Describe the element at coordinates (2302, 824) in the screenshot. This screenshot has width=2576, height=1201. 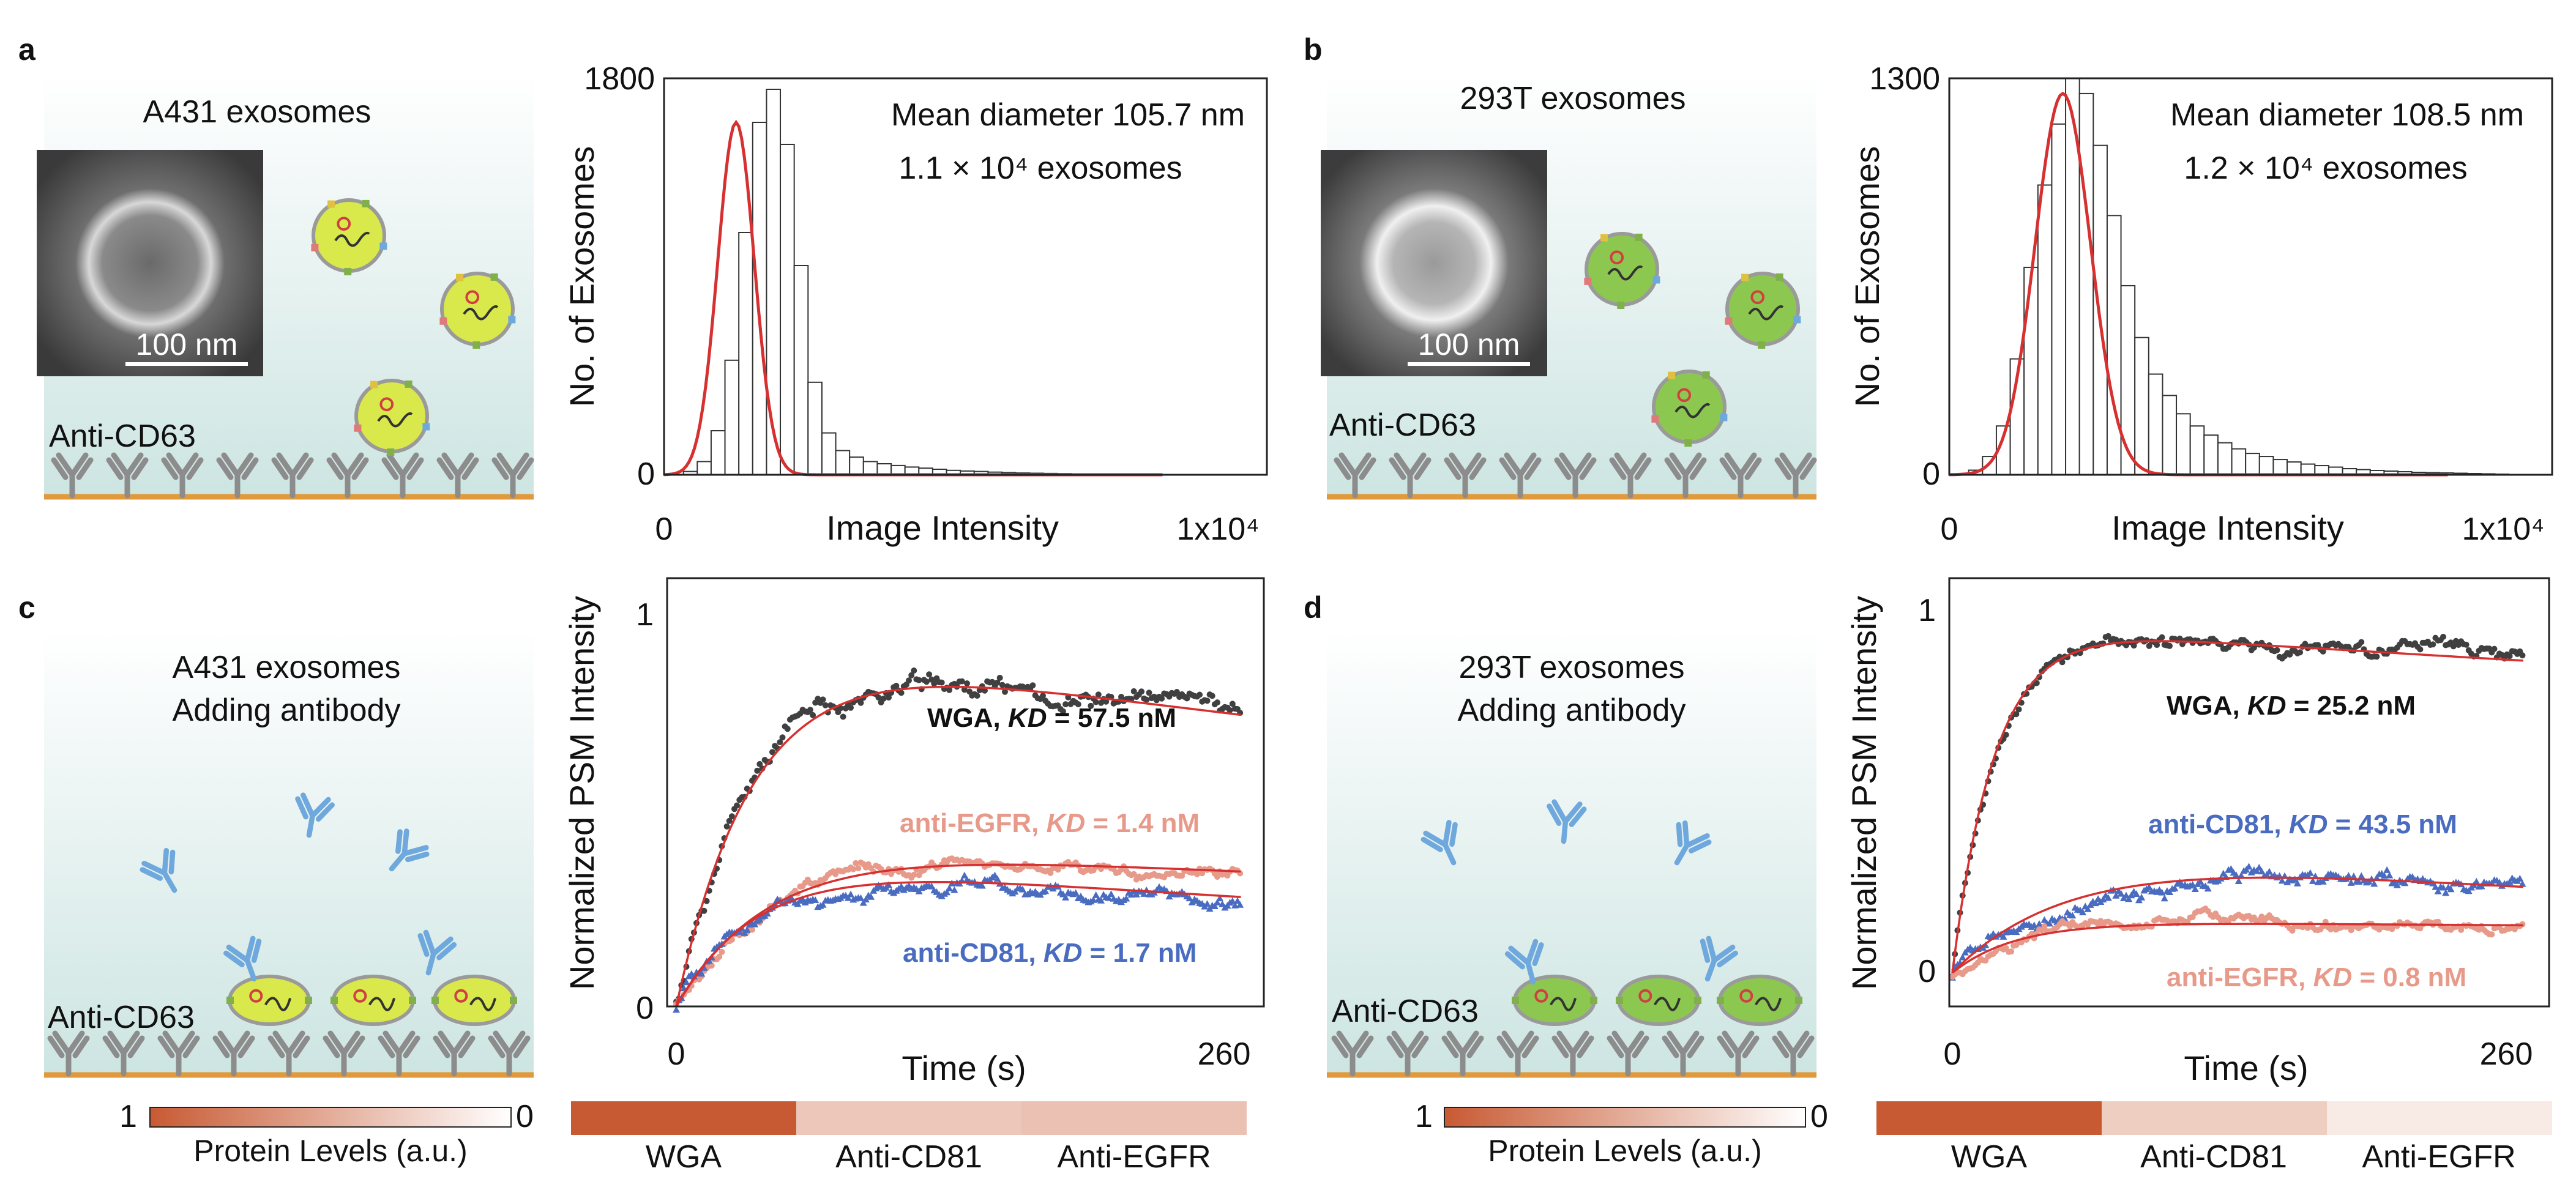
I see `series-label-cd81: anti-CD81, KD = 43.5 nM` at that location.